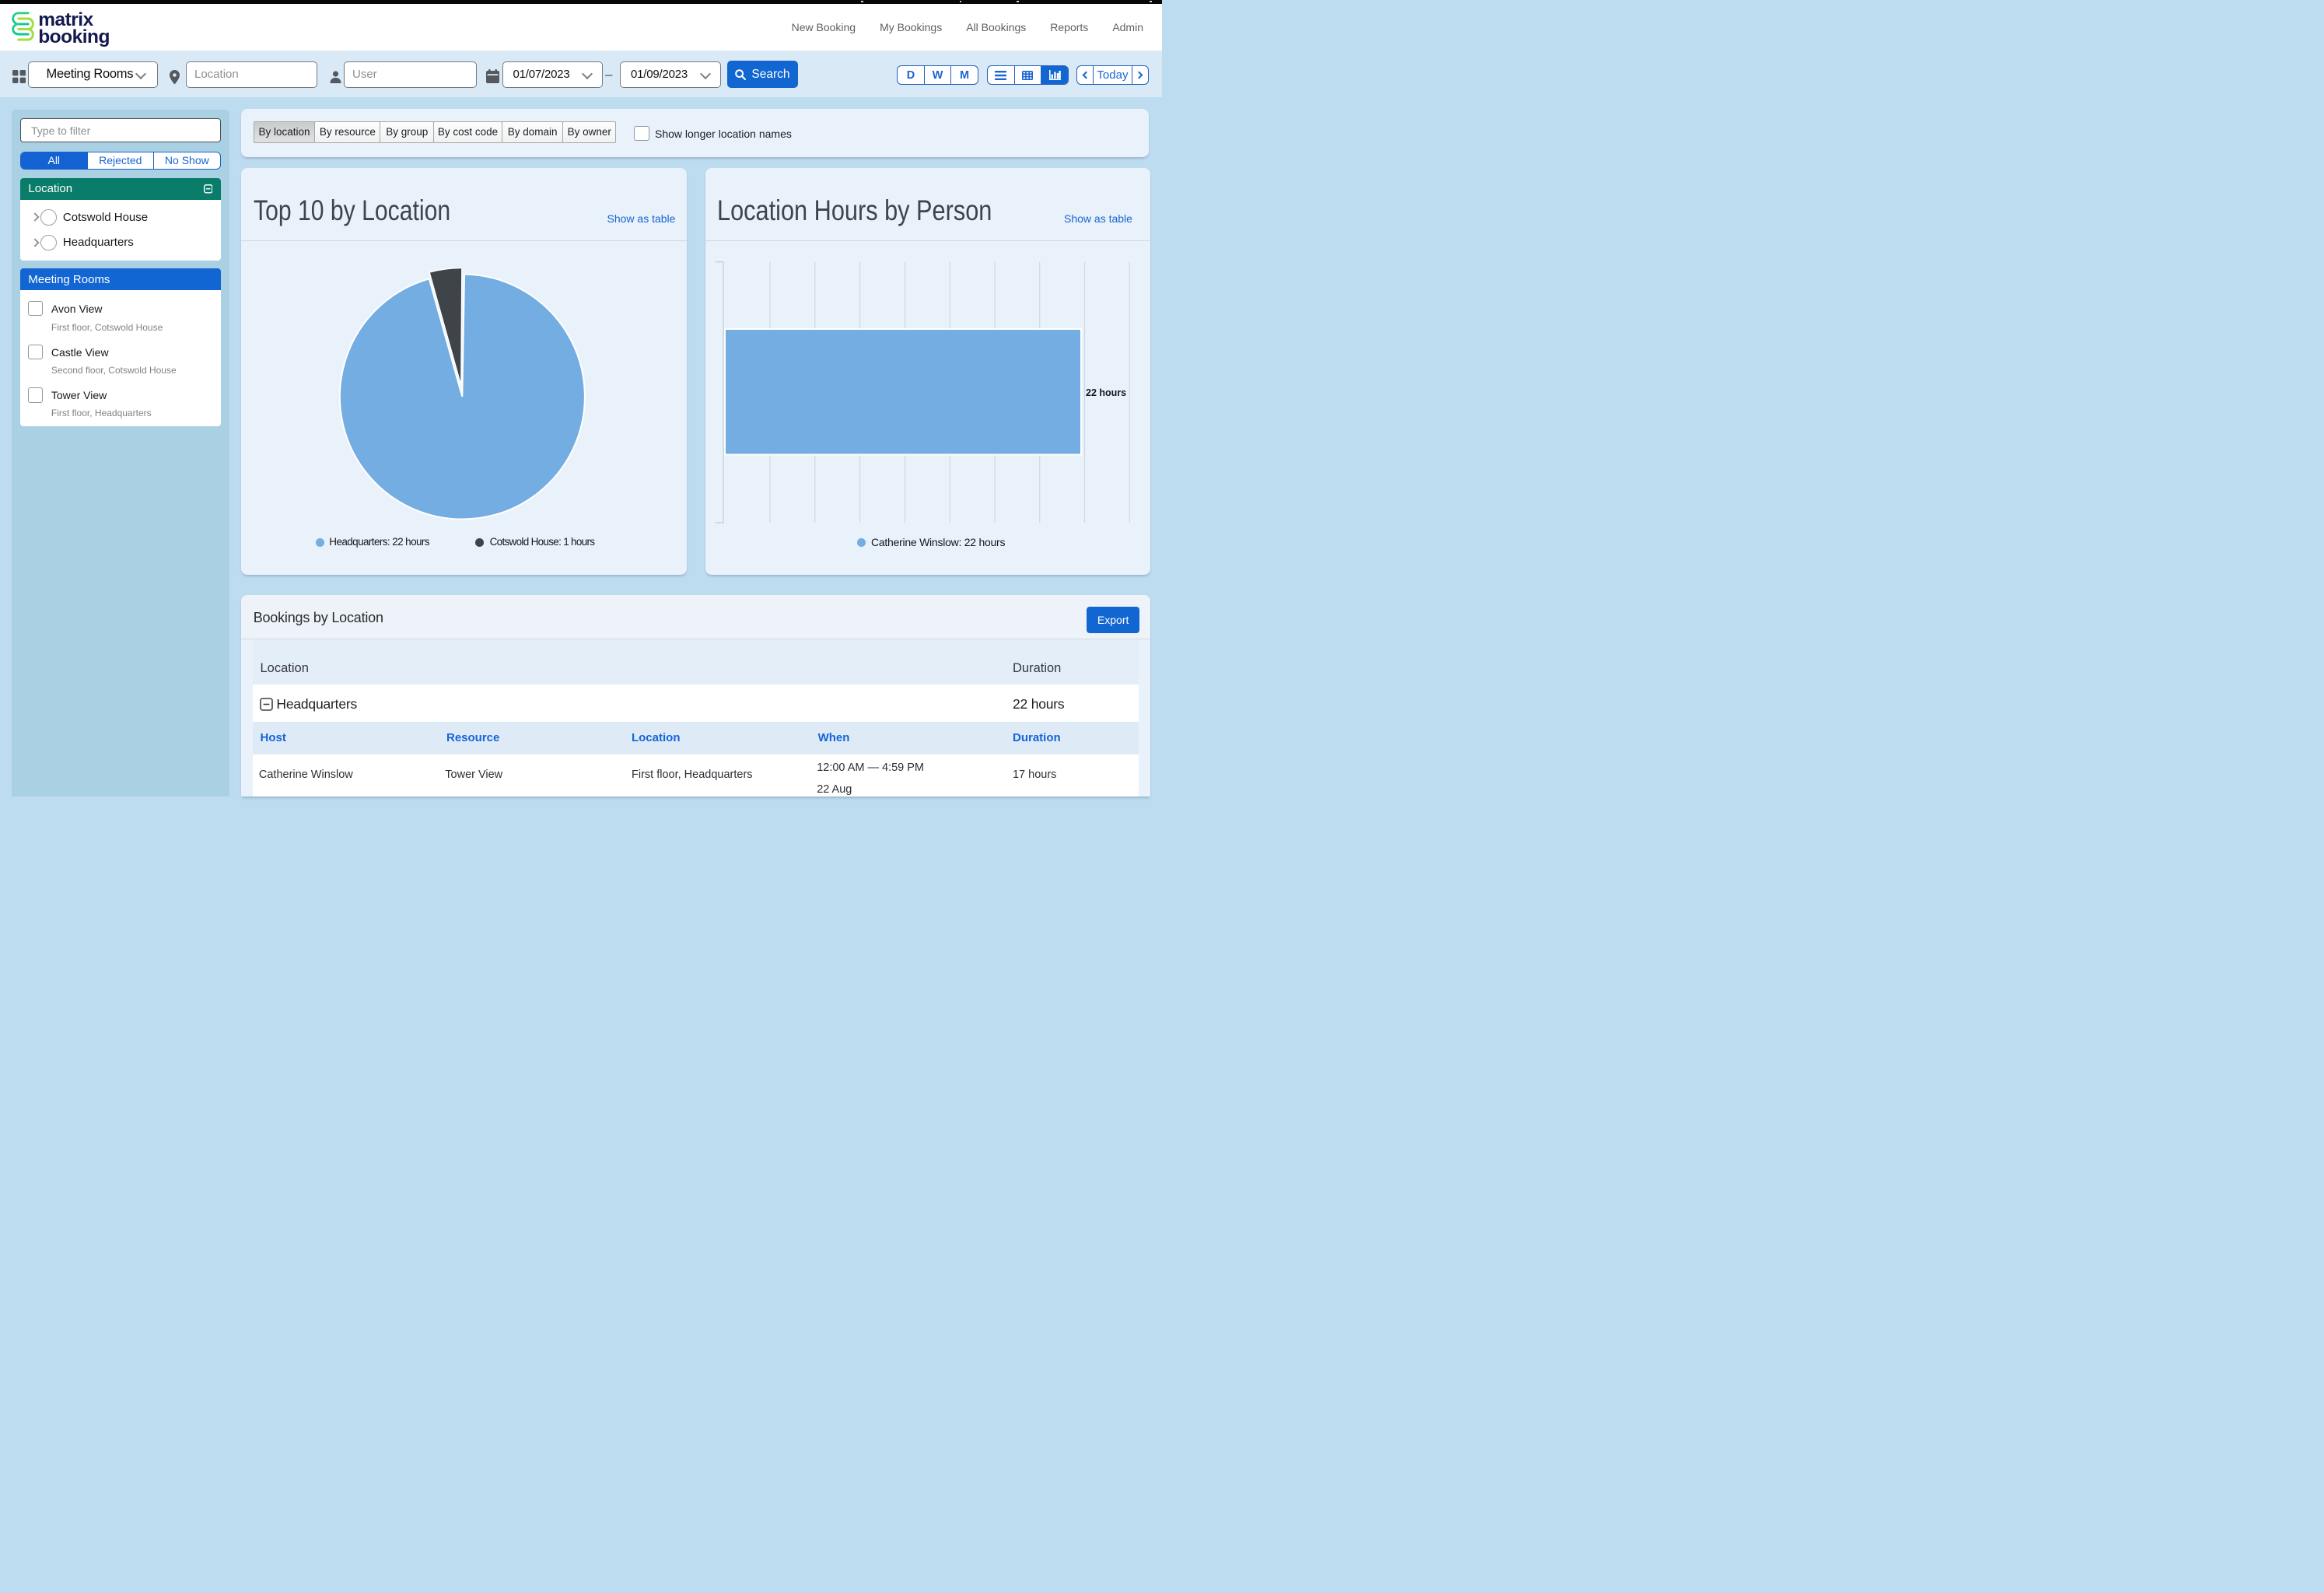 The height and width of the screenshot is (1593, 2324). I want to click on svg-text: 22 hours, so click(1106, 392).